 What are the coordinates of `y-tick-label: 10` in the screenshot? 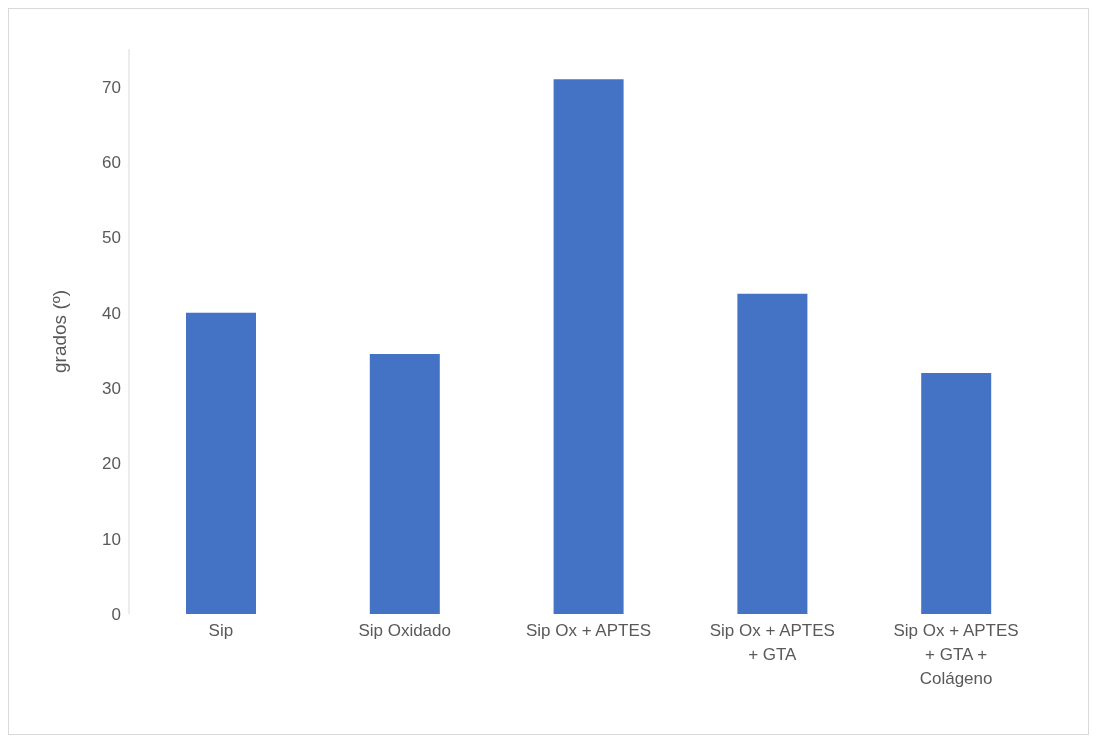 It's located at (111, 539).